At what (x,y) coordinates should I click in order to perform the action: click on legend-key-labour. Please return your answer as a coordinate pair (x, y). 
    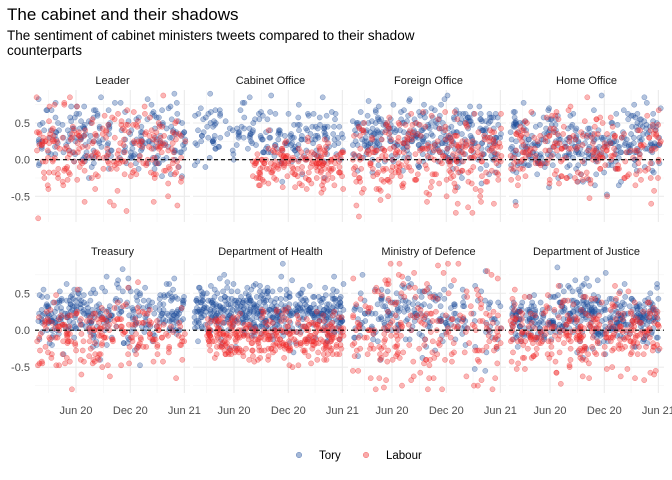
    Looking at the image, I should click on (366, 455).